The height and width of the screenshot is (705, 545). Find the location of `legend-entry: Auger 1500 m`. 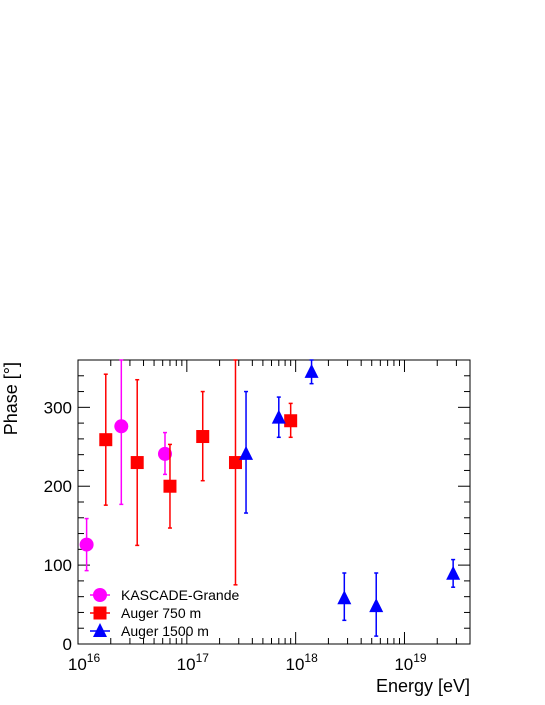

legend-entry: Auger 1500 m is located at coordinates (149, 631).